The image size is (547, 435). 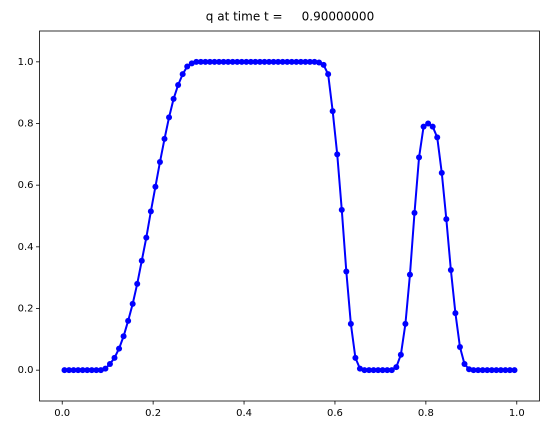 I want to click on x-tick-label: 0.2, so click(x=153, y=413).